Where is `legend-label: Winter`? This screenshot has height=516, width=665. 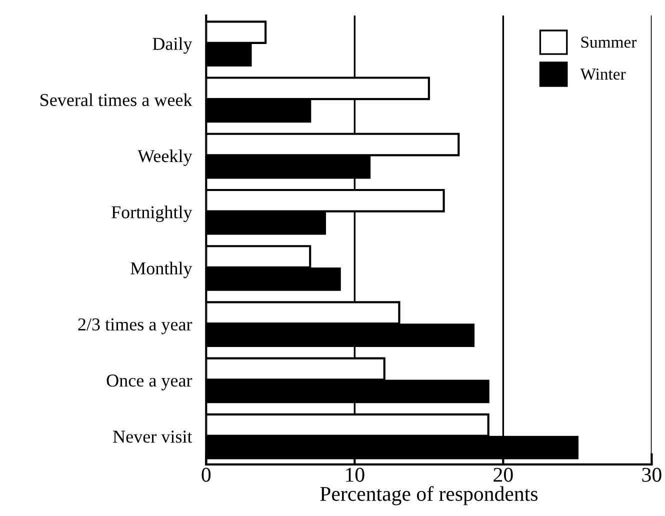
legend-label: Winter is located at coordinates (603, 74).